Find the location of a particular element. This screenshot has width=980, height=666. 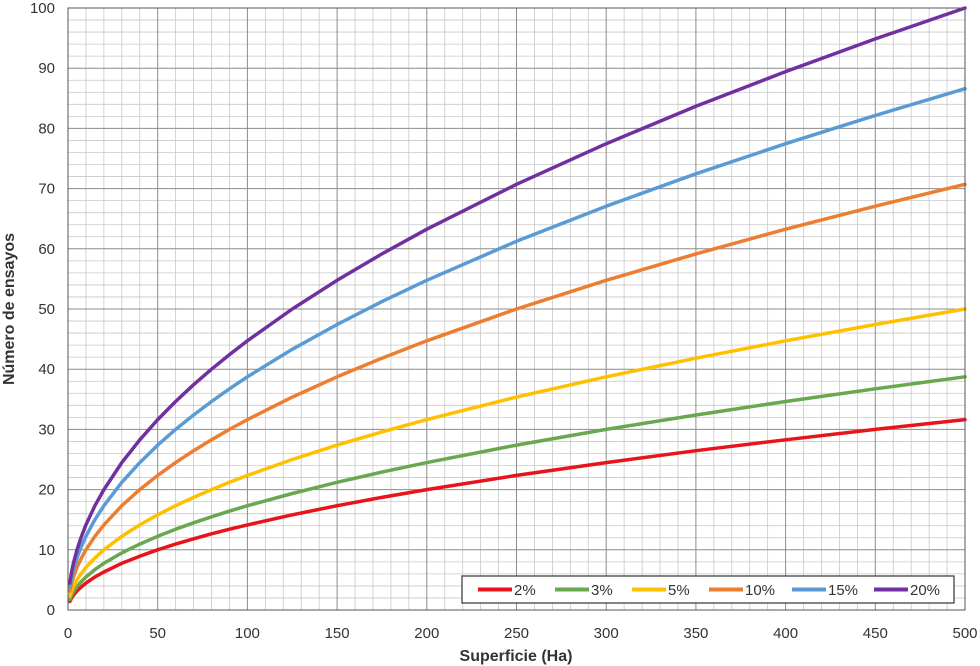

y-tick-label: 40 is located at coordinates (46, 369).